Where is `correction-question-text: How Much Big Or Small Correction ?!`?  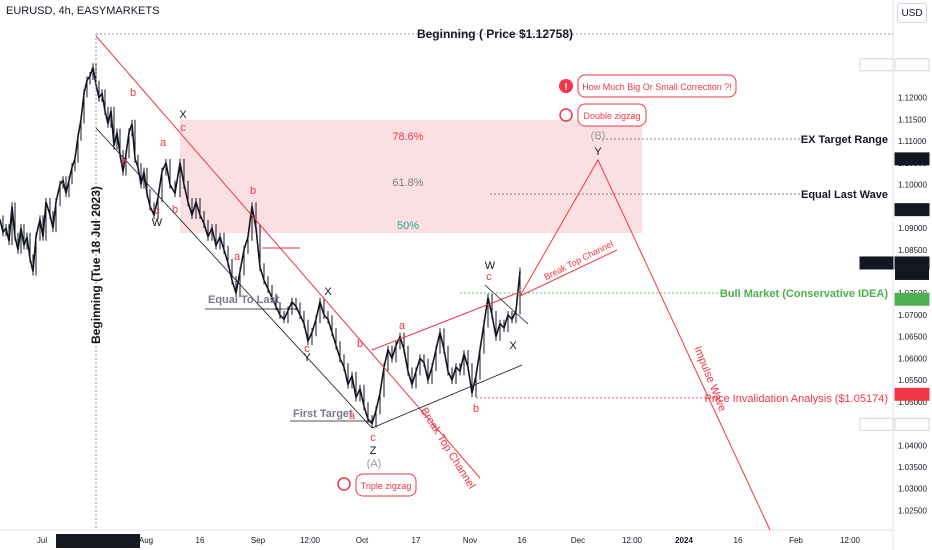 correction-question-text: How Much Big Or Small Correction ?! is located at coordinates (657, 87).